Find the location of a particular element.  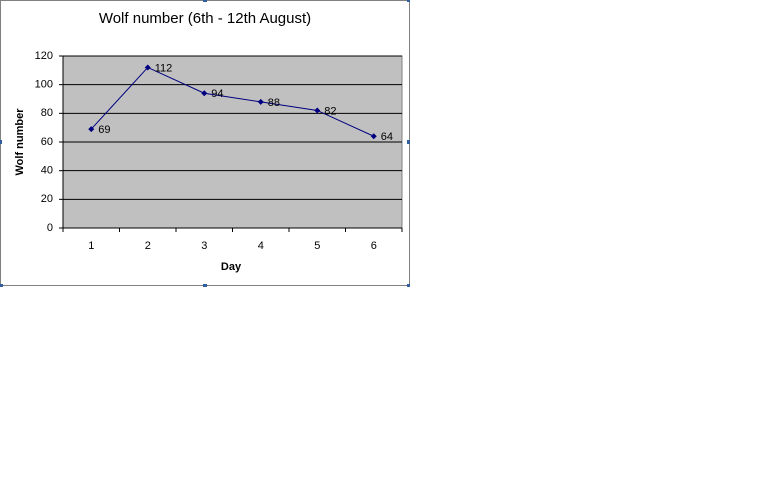

y-tick-label: 40 is located at coordinates (47, 171).